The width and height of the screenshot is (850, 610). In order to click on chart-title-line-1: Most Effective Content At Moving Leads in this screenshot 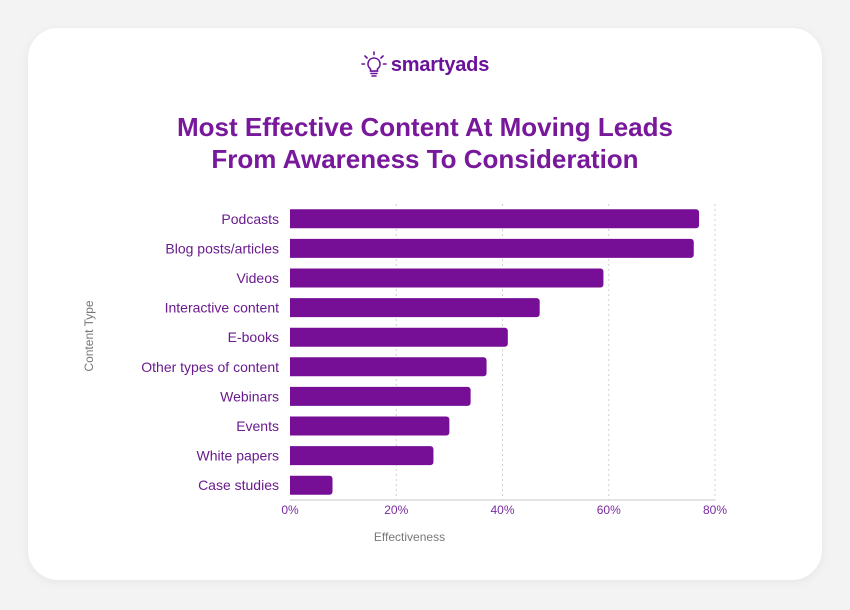, I will do `click(425, 127)`.